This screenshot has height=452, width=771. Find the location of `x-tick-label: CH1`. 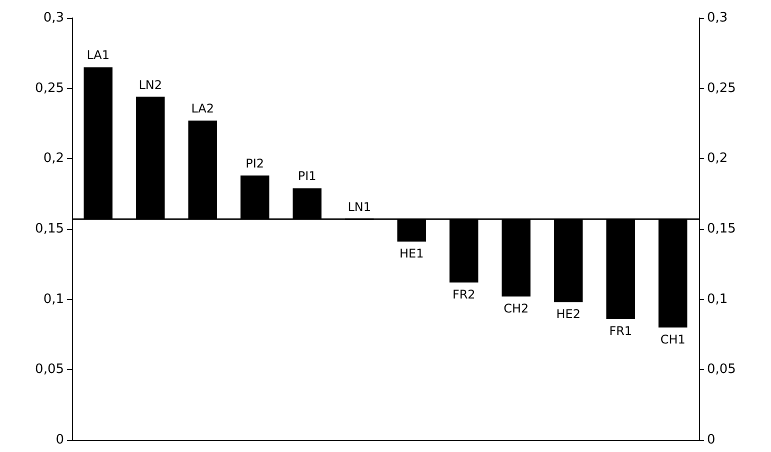

x-tick-label: CH1 is located at coordinates (673, 339).